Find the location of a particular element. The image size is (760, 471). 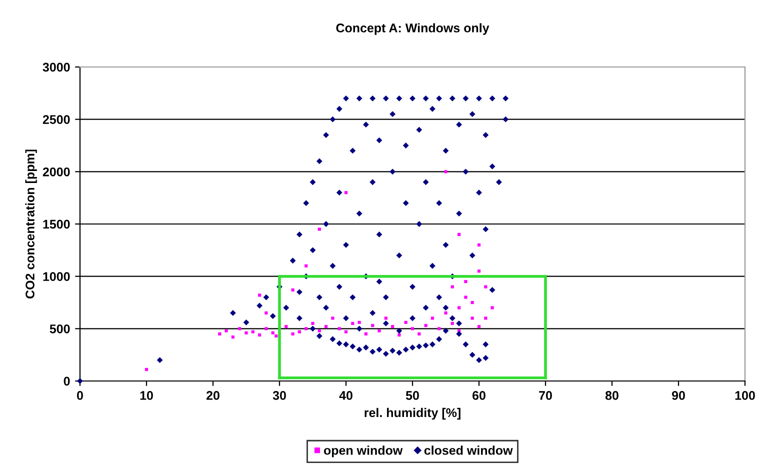

legend-label: open window is located at coordinates (363, 452).